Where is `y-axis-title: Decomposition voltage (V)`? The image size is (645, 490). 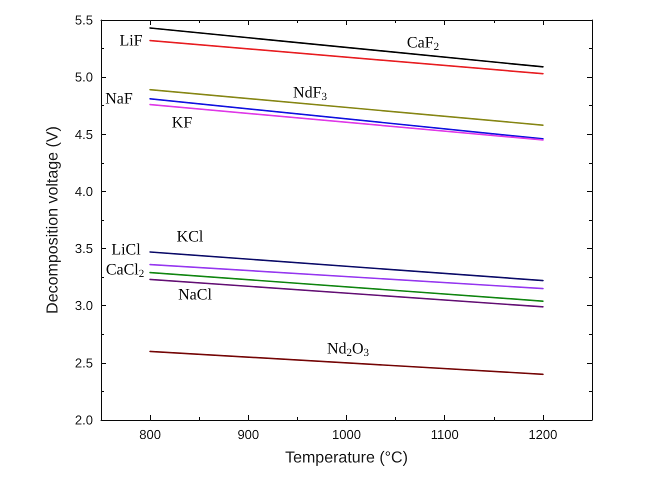
y-axis-title: Decomposition voltage (V) is located at coordinates (53, 220).